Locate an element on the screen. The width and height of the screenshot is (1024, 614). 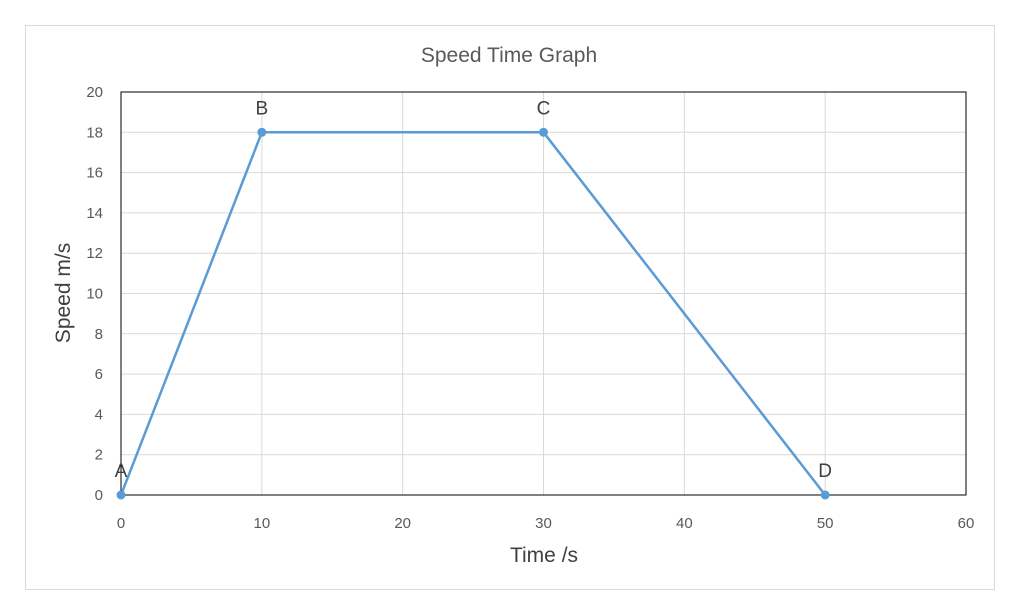
chart-title: Speed Time Graph is located at coordinates (509, 55).